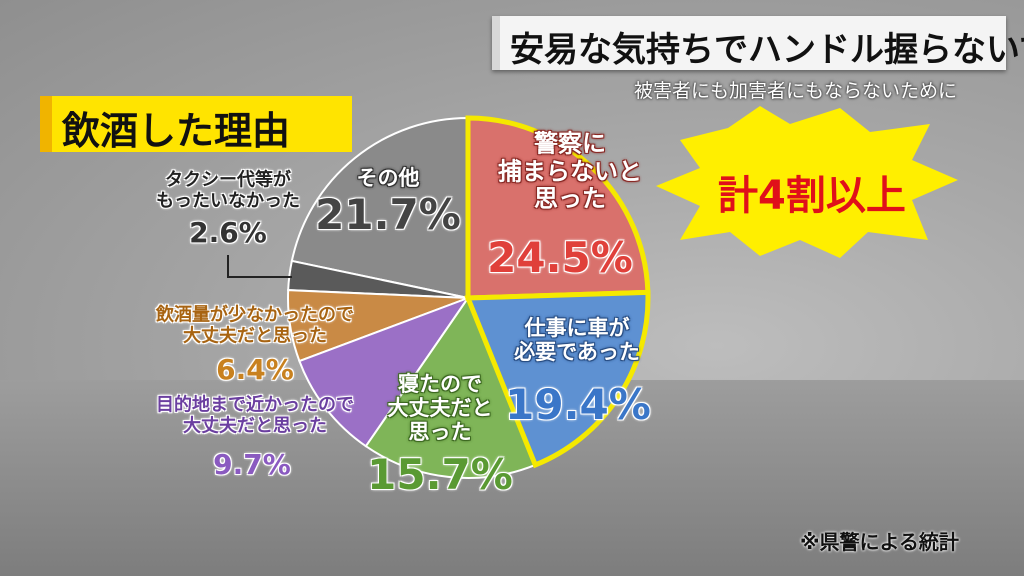  What do you see at coordinates (255, 415) in the screenshot?
I see `category-label: 目的地まで近かったので 大丈夫だと思った` at bounding box center [255, 415].